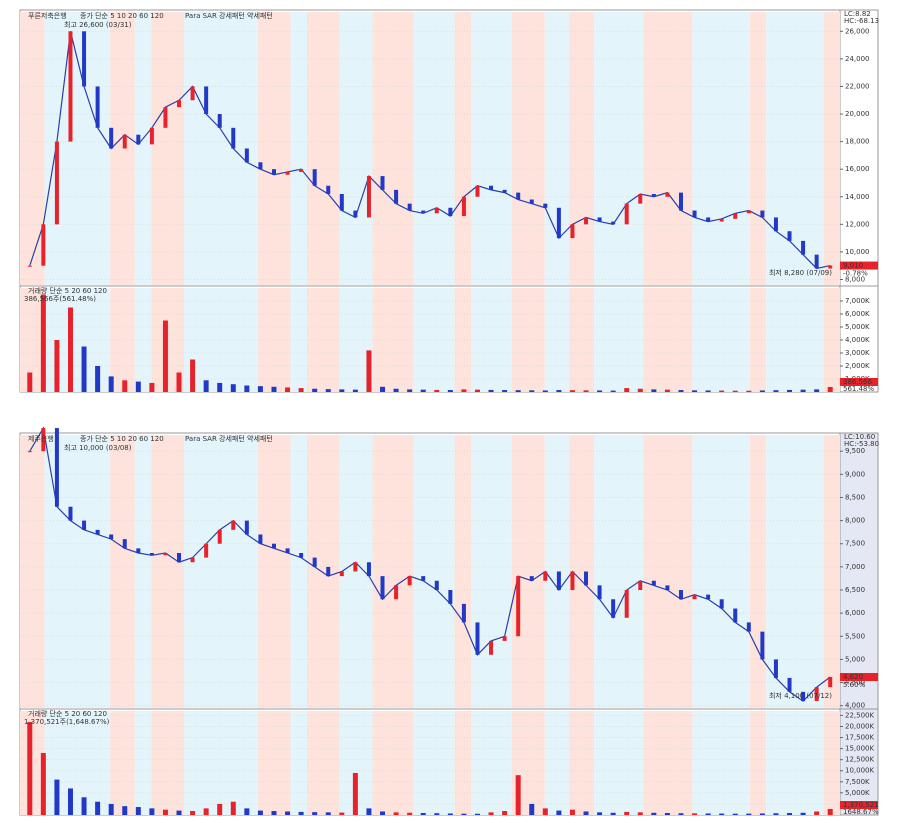 The image size is (914, 823). What do you see at coordinates (859, 715) in the screenshot?
I see `y-tick-label: 22,500K` at bounding box center [859, 715].